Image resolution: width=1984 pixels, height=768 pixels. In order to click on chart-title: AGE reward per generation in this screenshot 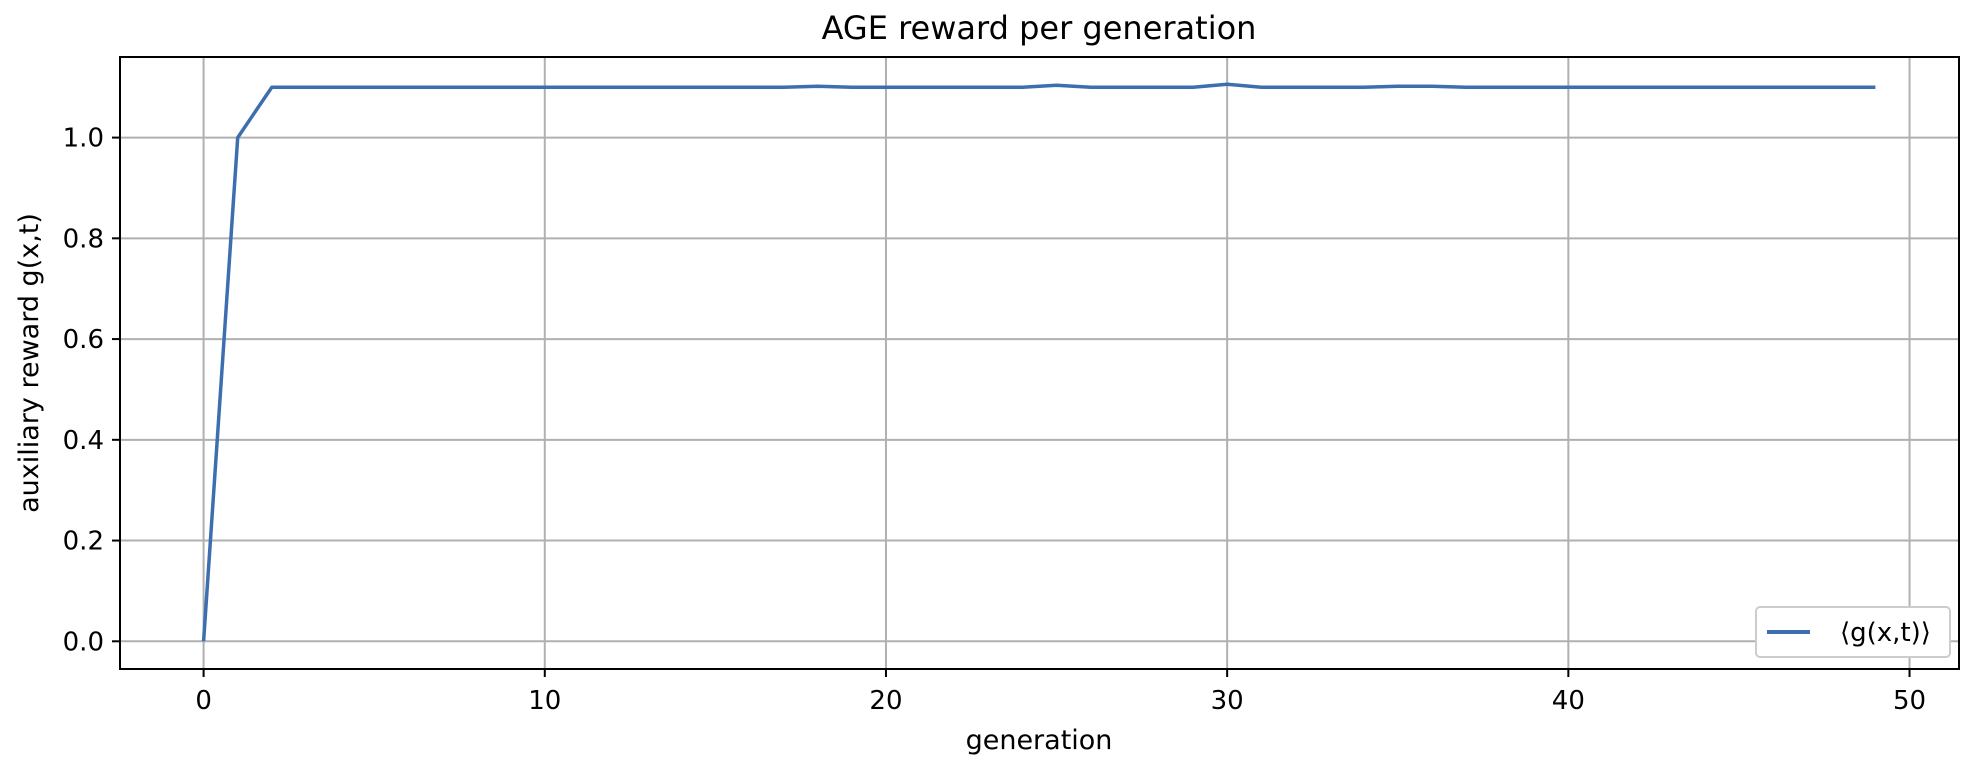, I will do `click(1039, 28)`.